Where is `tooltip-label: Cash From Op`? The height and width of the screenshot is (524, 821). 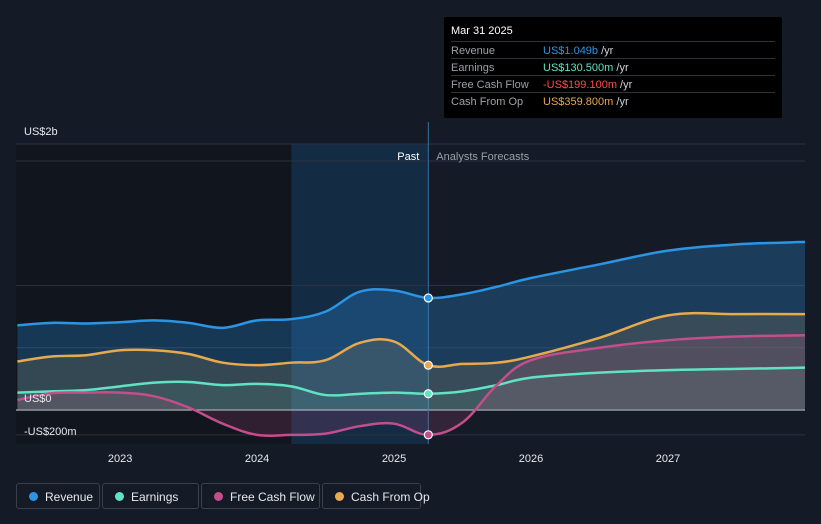 tooltip-label: Cash From Op is located at coordinates (487, 102).